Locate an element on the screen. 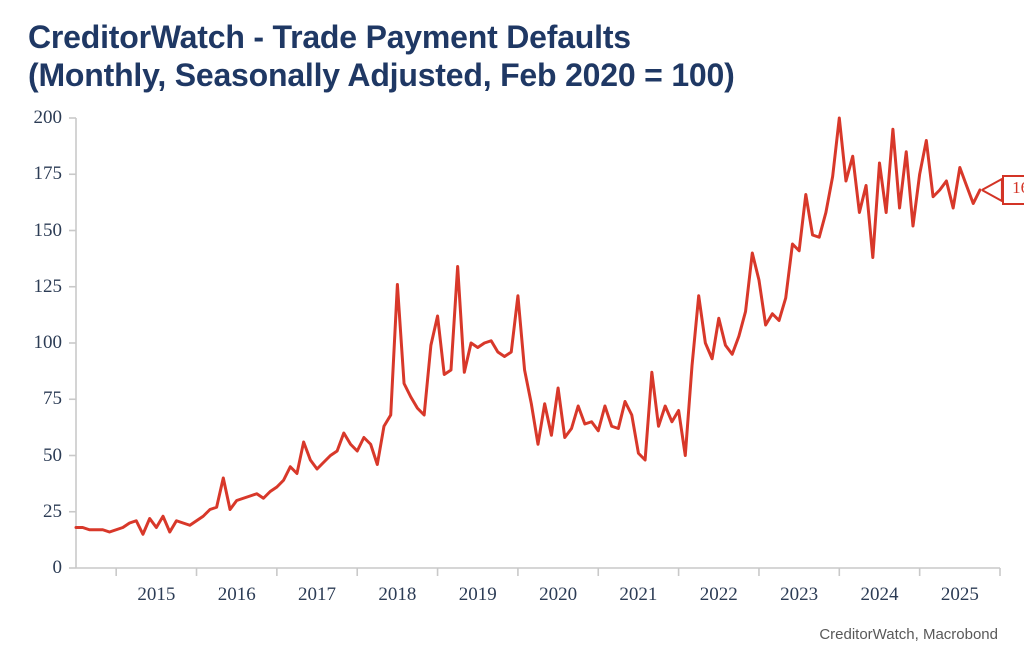  y-axis-tick-0: 0 is located at coordinates (57, 567).